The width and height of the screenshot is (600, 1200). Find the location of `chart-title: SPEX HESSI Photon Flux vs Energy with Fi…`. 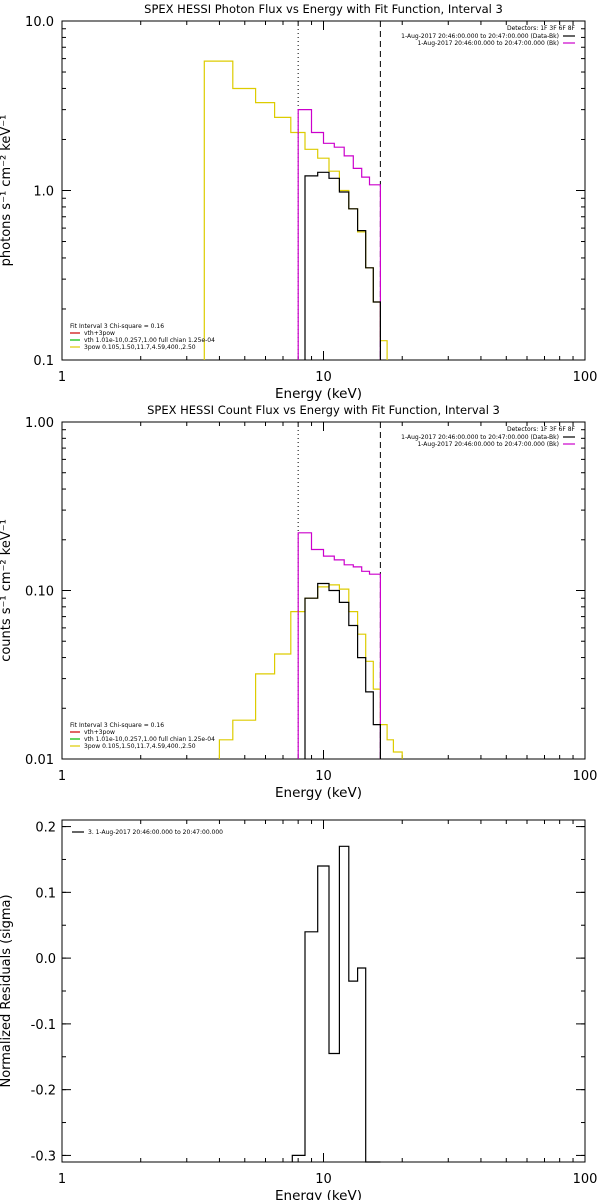

chart-title: SPEX HESSI Photon Flux vs Energy with Fi… is located at coordinates (323, 9).